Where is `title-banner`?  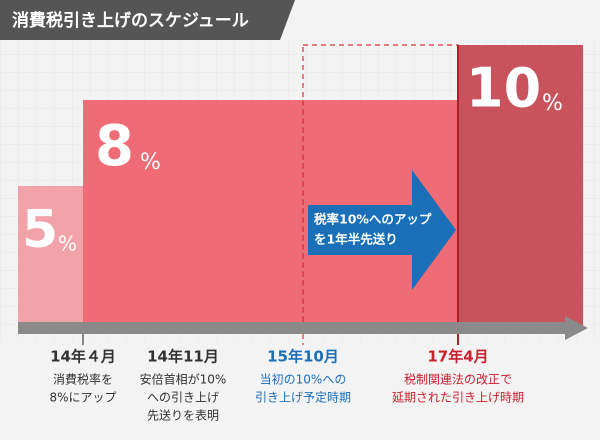
title-banner is located at coordinates (147, 20).